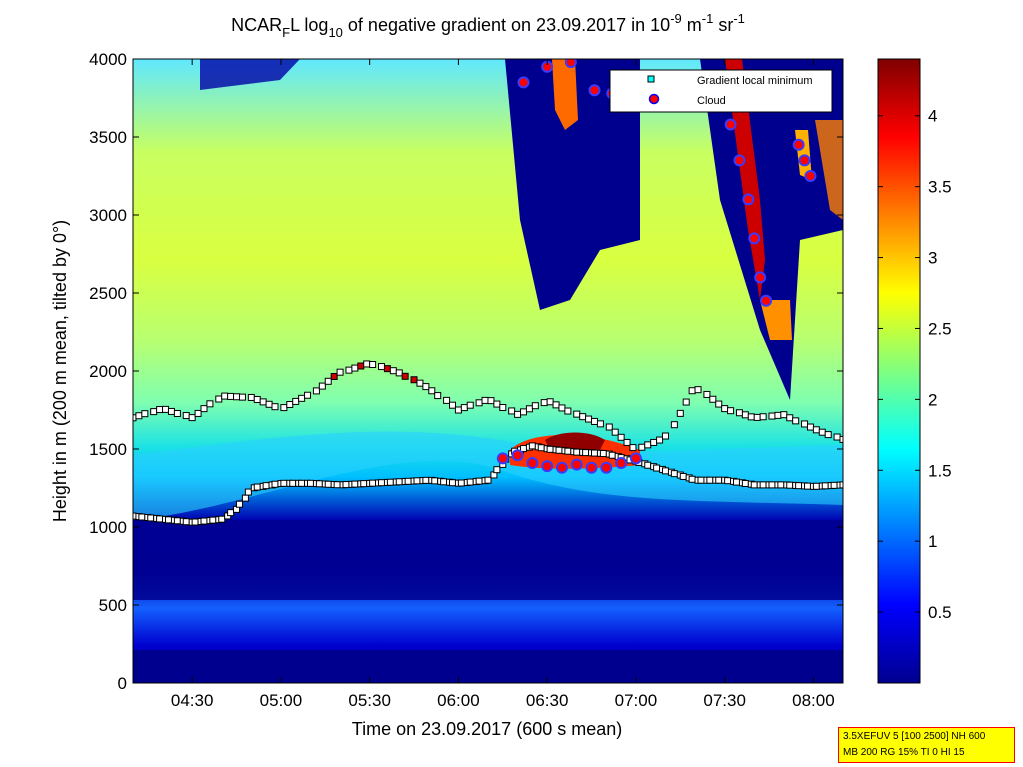 This screenshot has width=1023, height=767. Describe the element at coordinates (108, 449) in the screenshot. I see `y-tick-label: 1500` at that location.